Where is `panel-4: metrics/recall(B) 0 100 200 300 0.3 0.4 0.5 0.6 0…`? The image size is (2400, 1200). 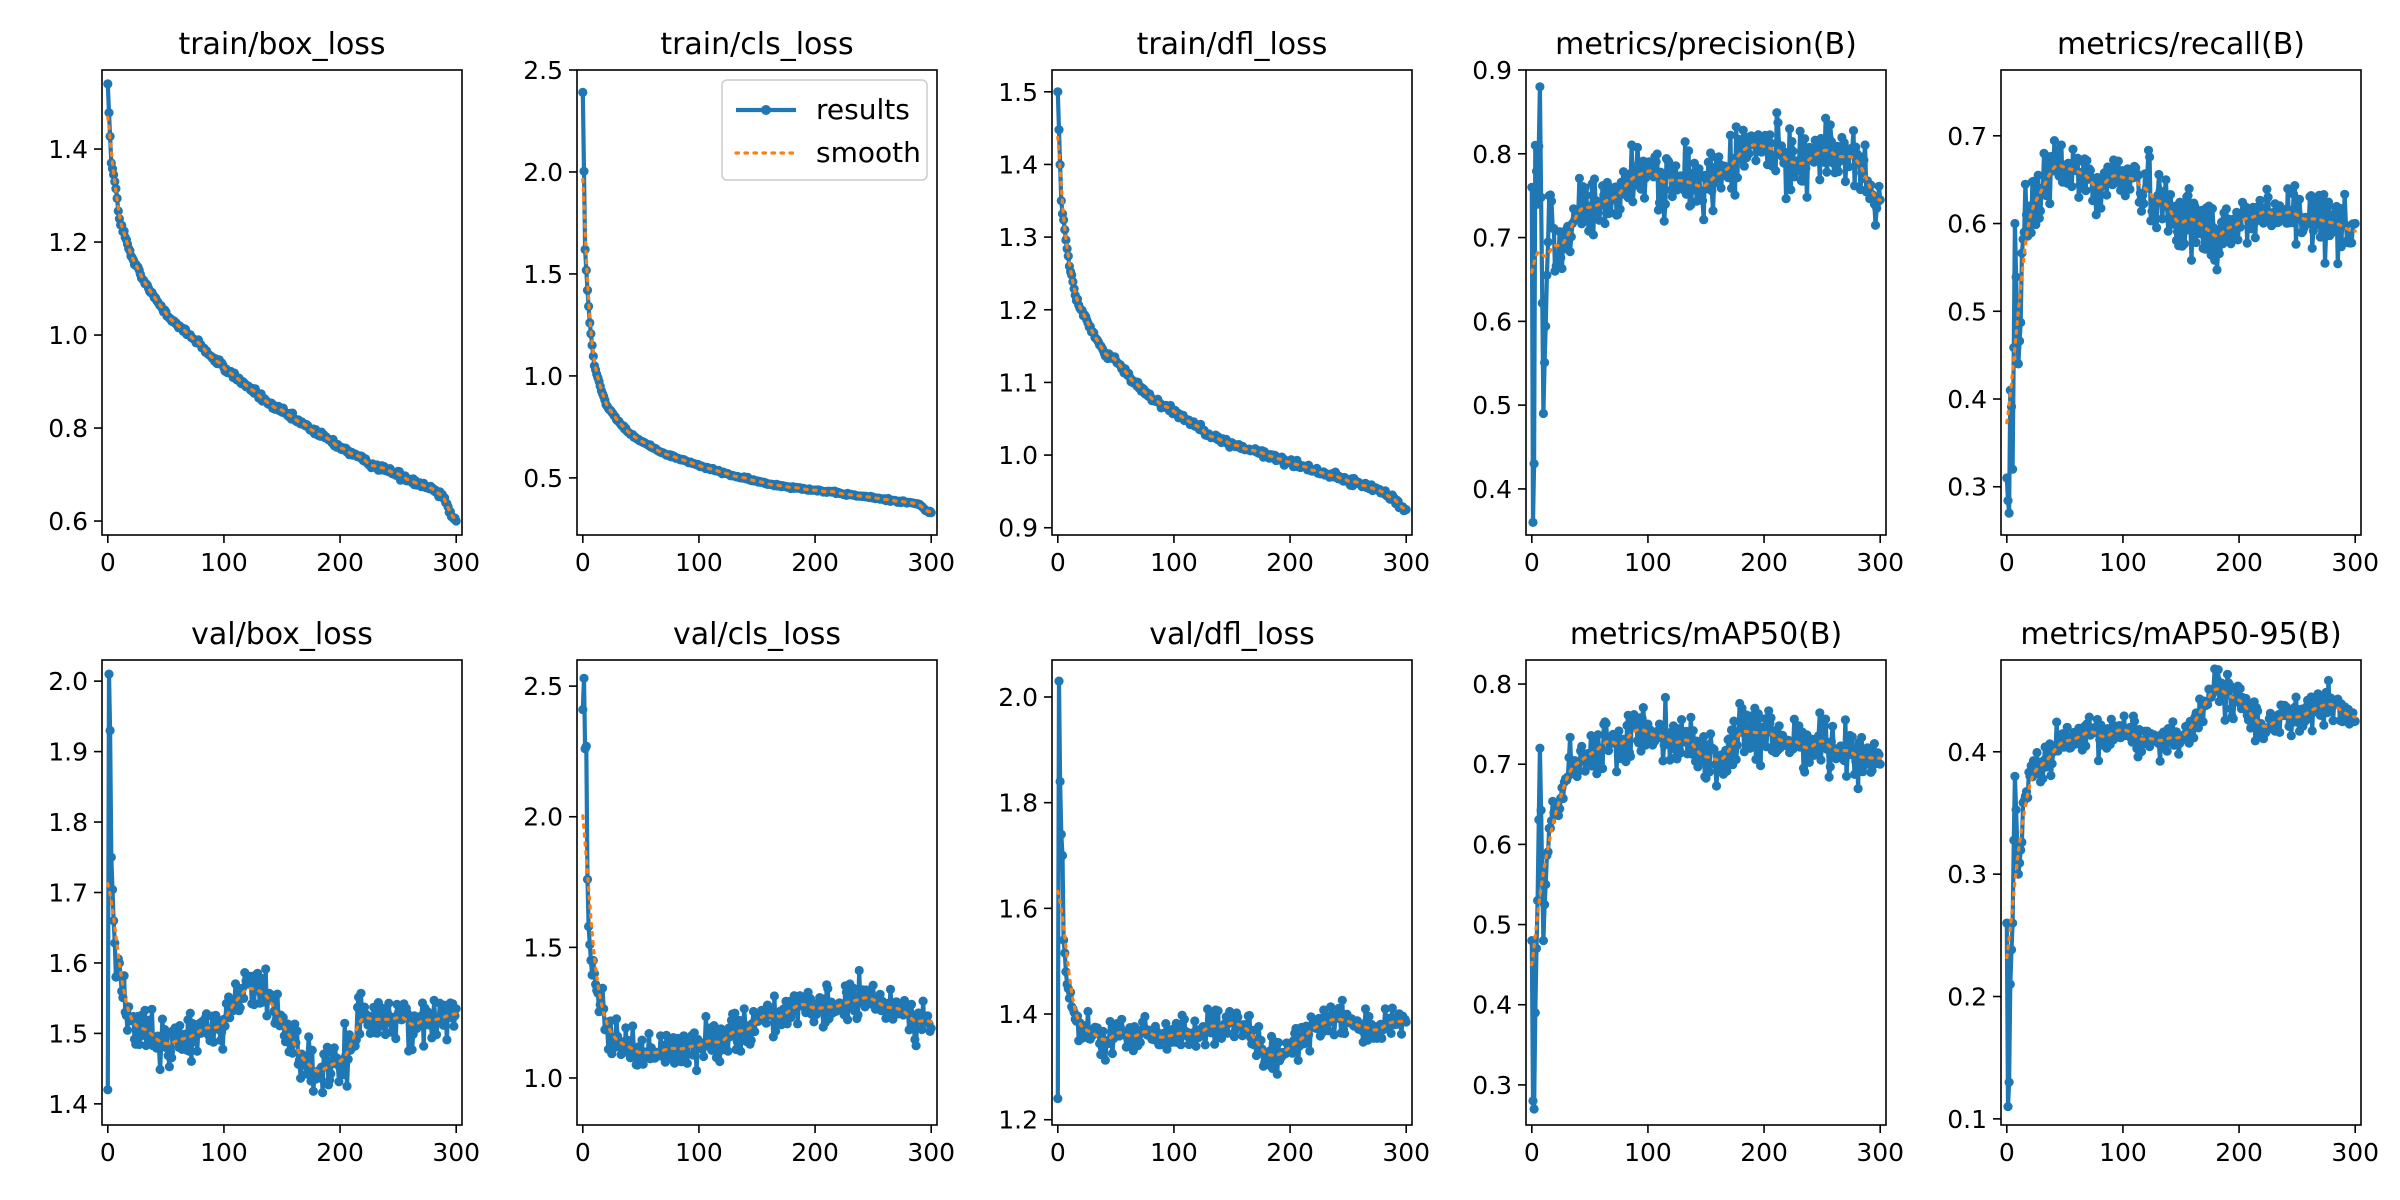 panel-4: metrics/recall(B) 0 100 200 300 0.3 0.4 0.5 0.6 0… is located at coordinates (2163, 302).